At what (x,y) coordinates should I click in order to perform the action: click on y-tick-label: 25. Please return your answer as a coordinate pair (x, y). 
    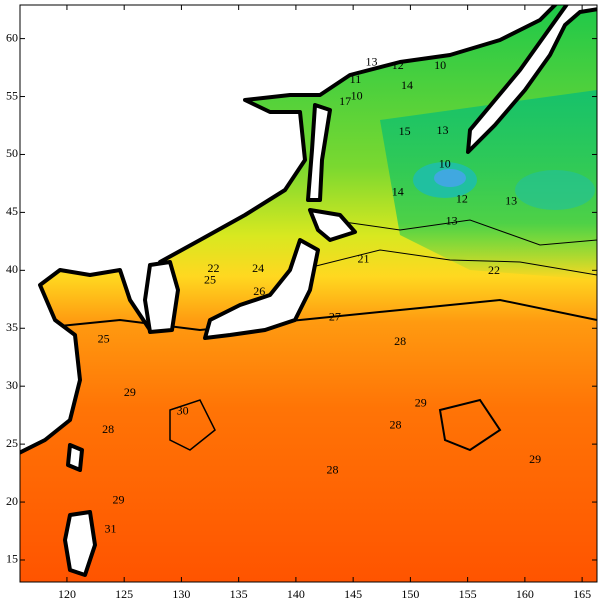
    Looking at the image, I should click on (12, 443).